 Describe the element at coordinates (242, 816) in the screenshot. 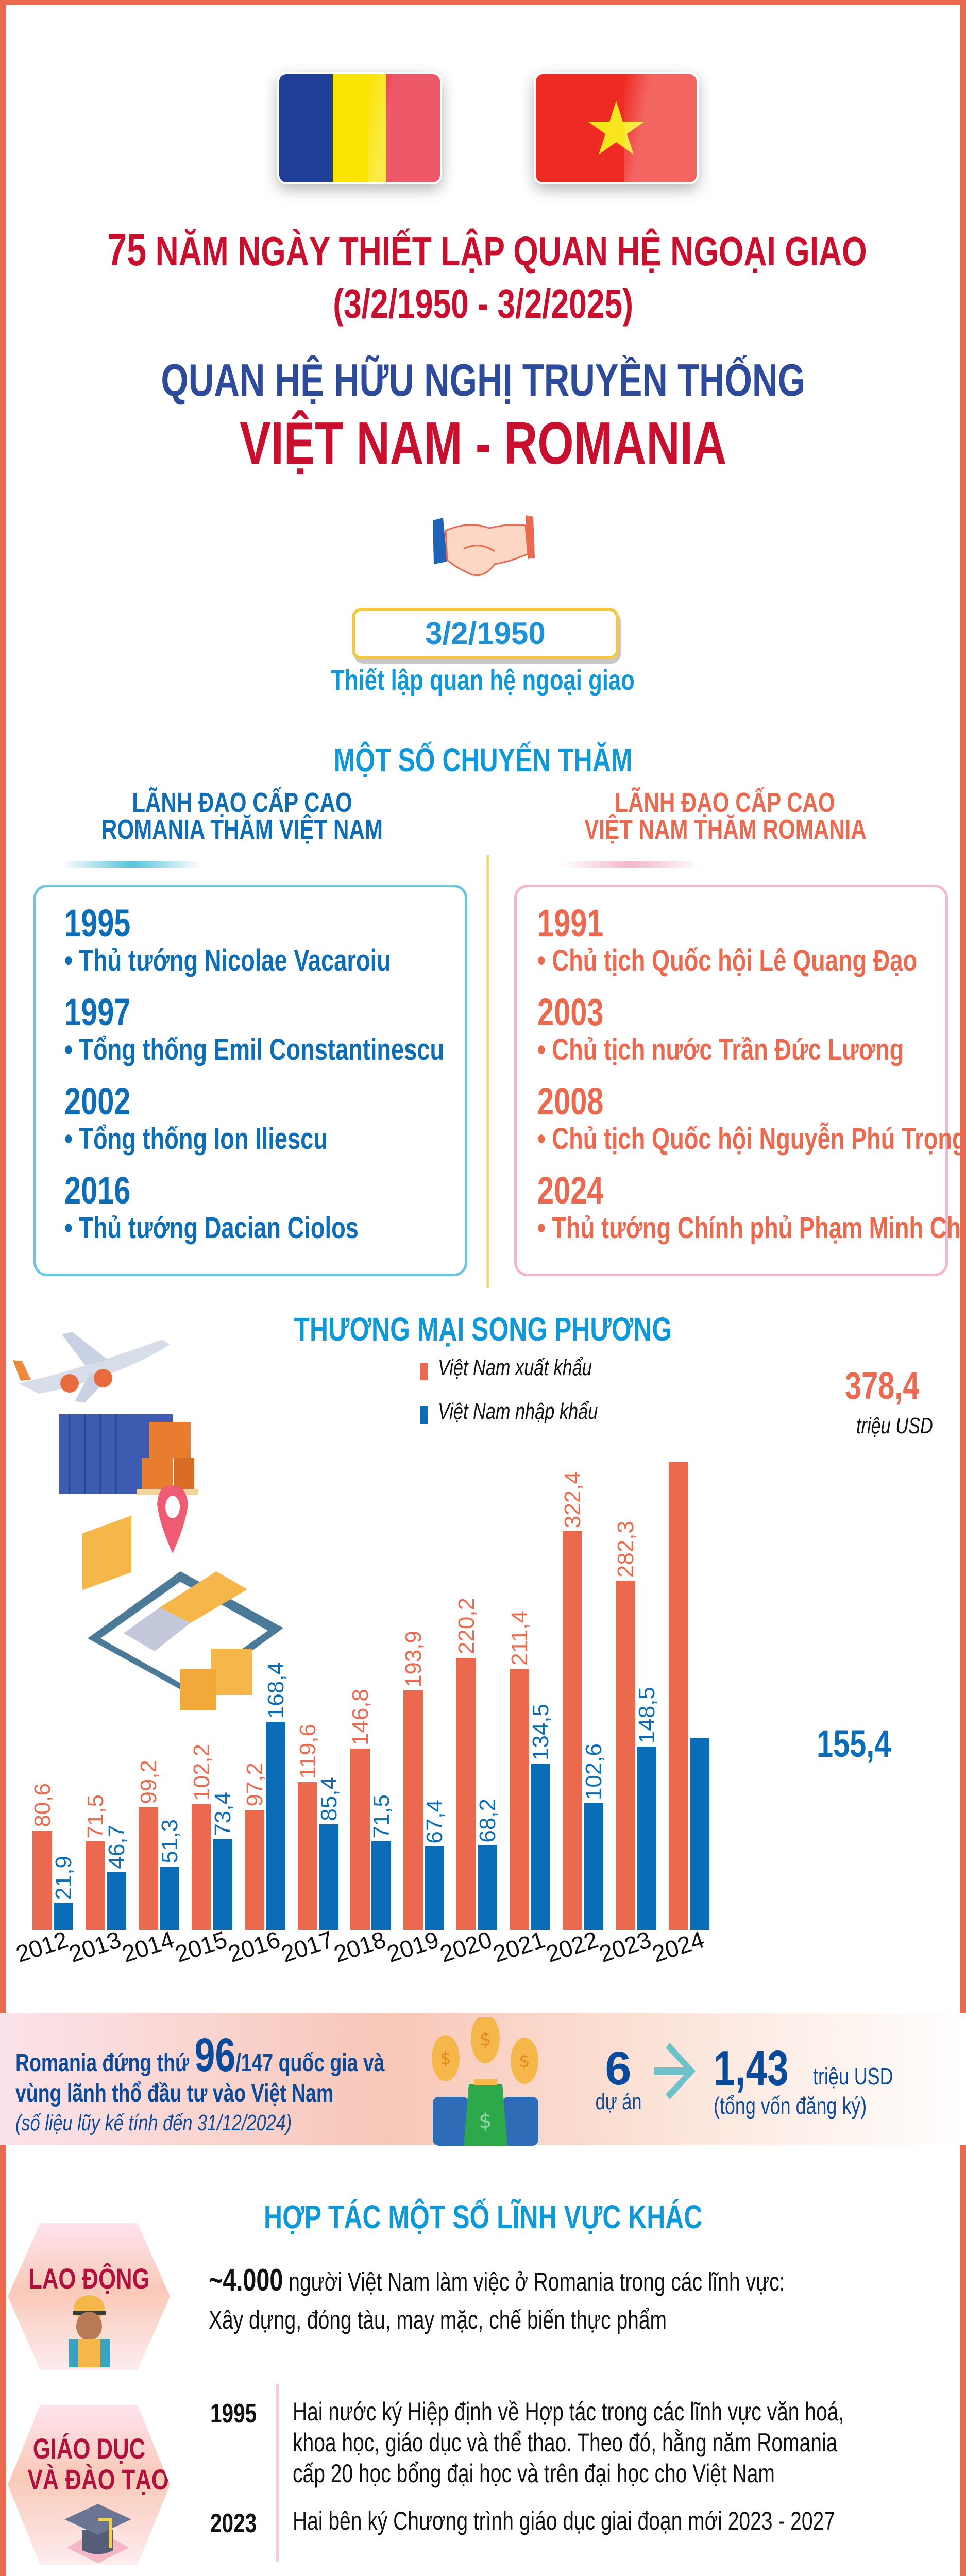

I see `left-heading: LÃNH ĐẠO CẤP CAO ROMANIA THĂM VIỆT NAM` at that location.